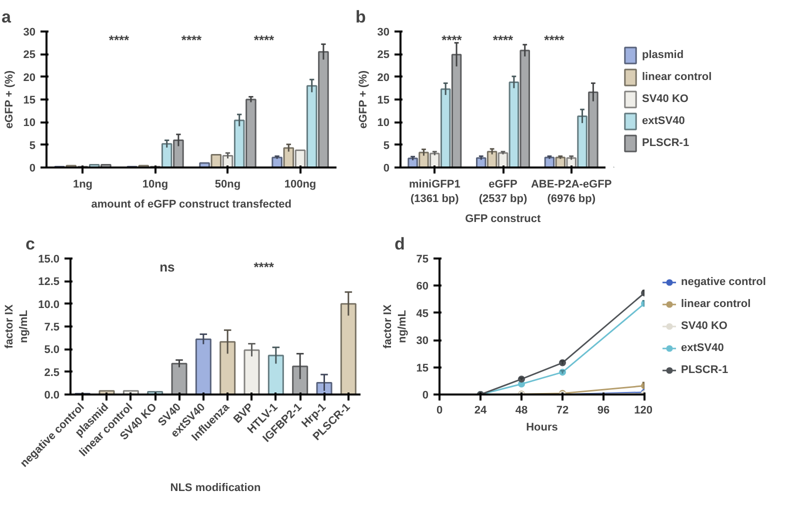 The image size is (800, 509). What do you see at coordinates (361, 17) in the screenshot?
I see `chart-title: b` at bounding box center [361, 17].